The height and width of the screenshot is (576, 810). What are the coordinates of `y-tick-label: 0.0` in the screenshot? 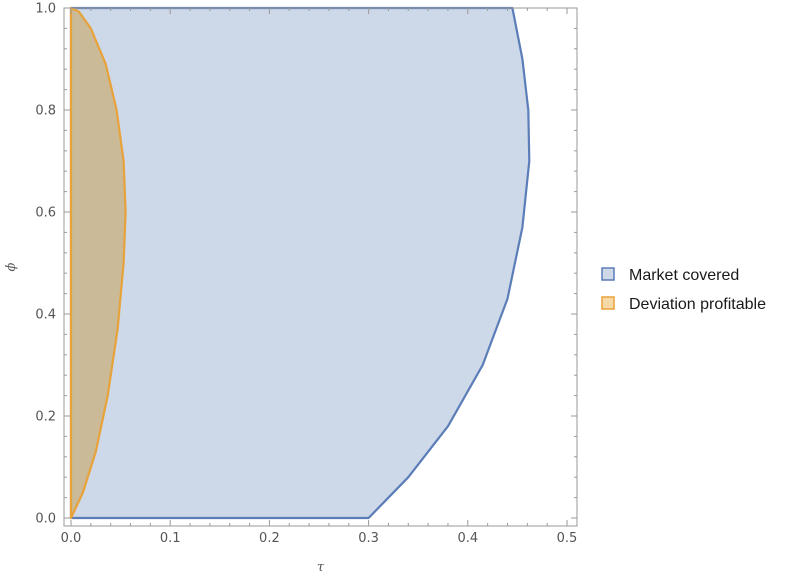 It's located at (45, 519).